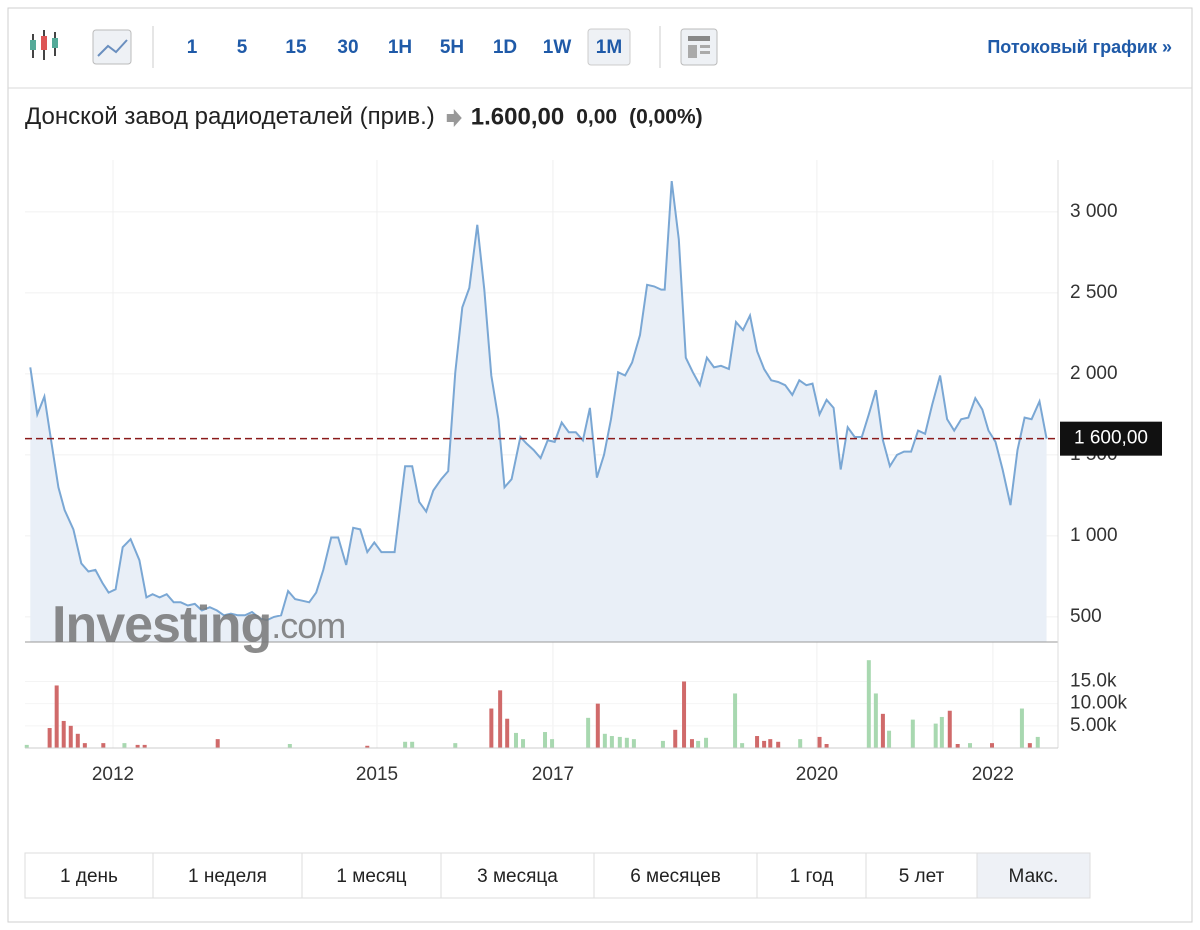 This screenshot has height=930, width=1200. What do you see at coordinates (377, 774) in the screenshot?
I see `x-tick-label: 2015` at bounding box center [377, 774].